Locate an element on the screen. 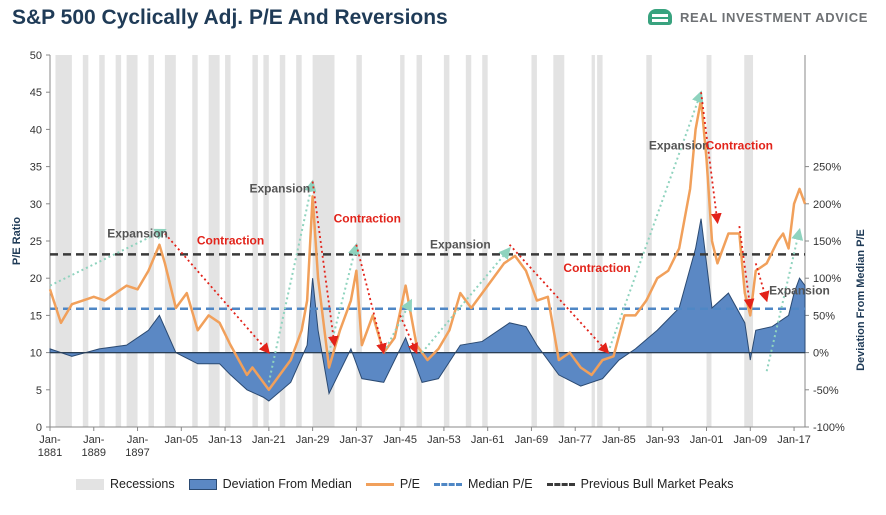 The image size is (886, 515). y-tick-label: 25 is located at coordinates (36, 242).